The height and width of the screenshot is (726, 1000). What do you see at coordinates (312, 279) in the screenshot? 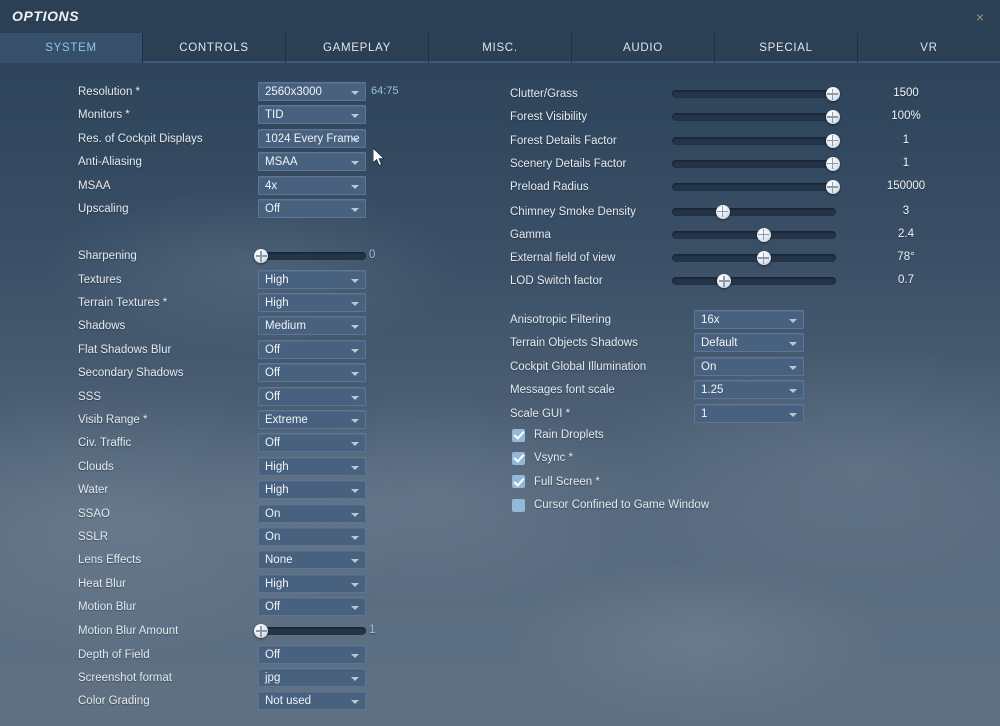
I see `dropdown-textures: High` at bounding box center [312, 279].